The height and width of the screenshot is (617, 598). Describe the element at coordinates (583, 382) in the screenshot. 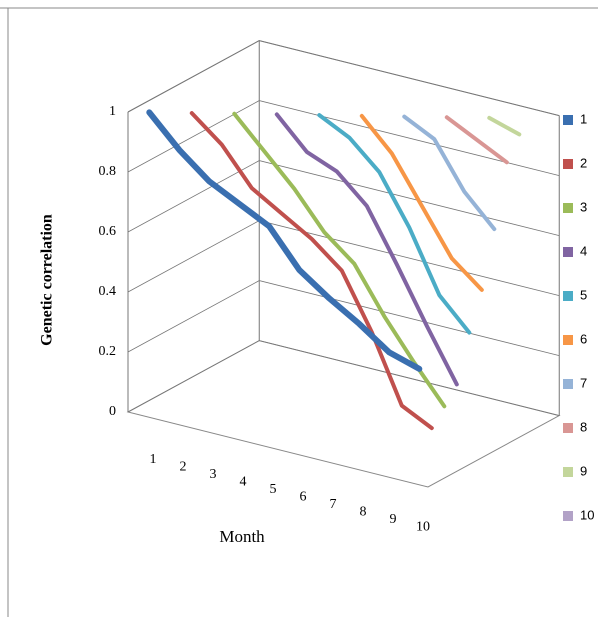

I see `legend-label: 7` at that location.